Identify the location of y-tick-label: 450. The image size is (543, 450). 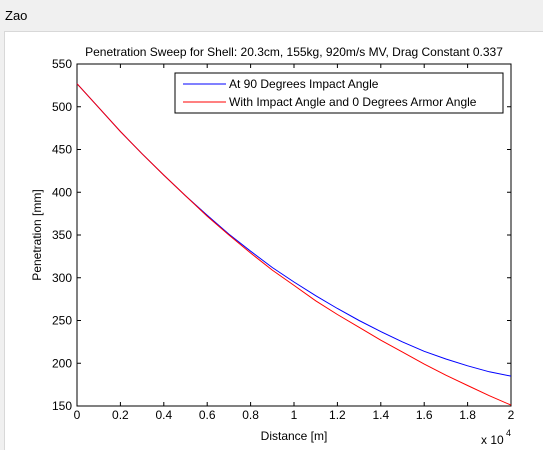
(62, 150).